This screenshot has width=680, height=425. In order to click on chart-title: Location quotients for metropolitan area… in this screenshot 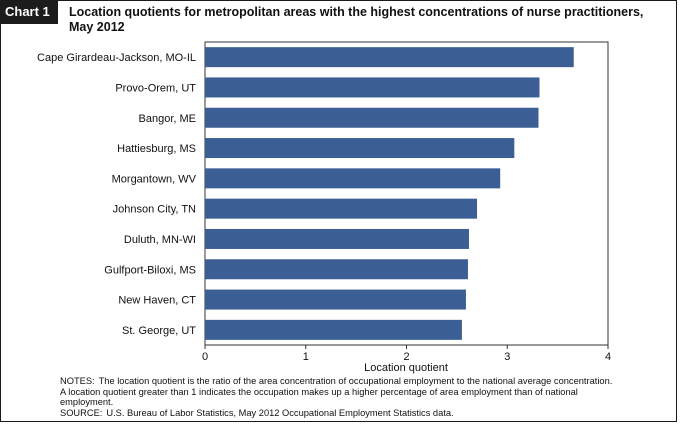, I will do `click(356, 19)`.